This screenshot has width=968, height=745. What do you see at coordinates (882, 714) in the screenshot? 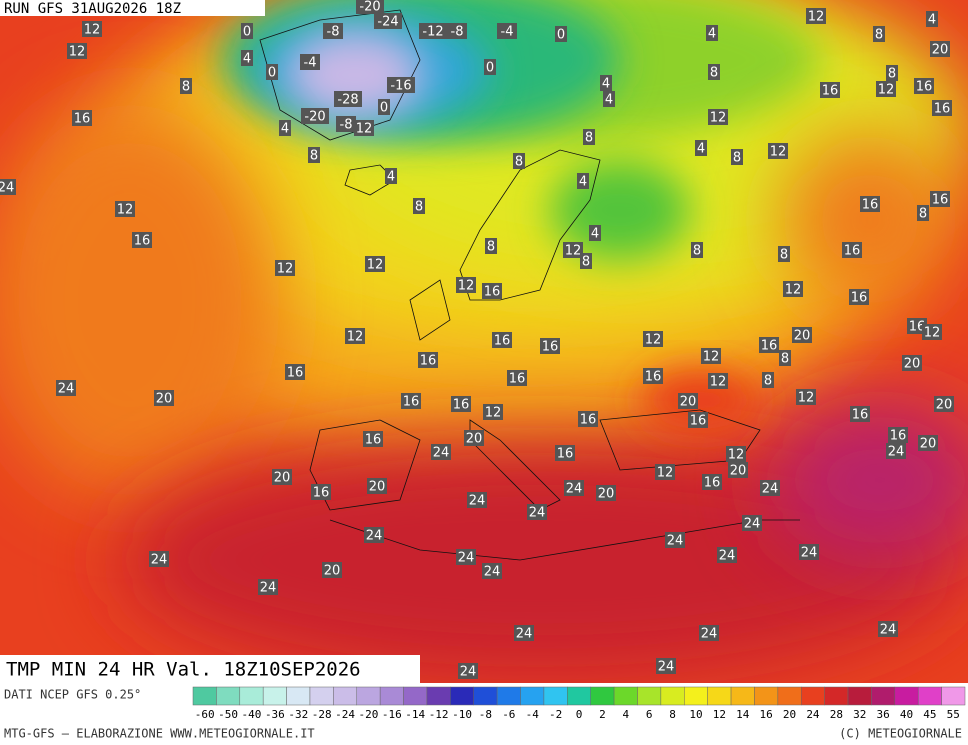
I see `colorbar-label: 36` at bounding box center [882, 714].